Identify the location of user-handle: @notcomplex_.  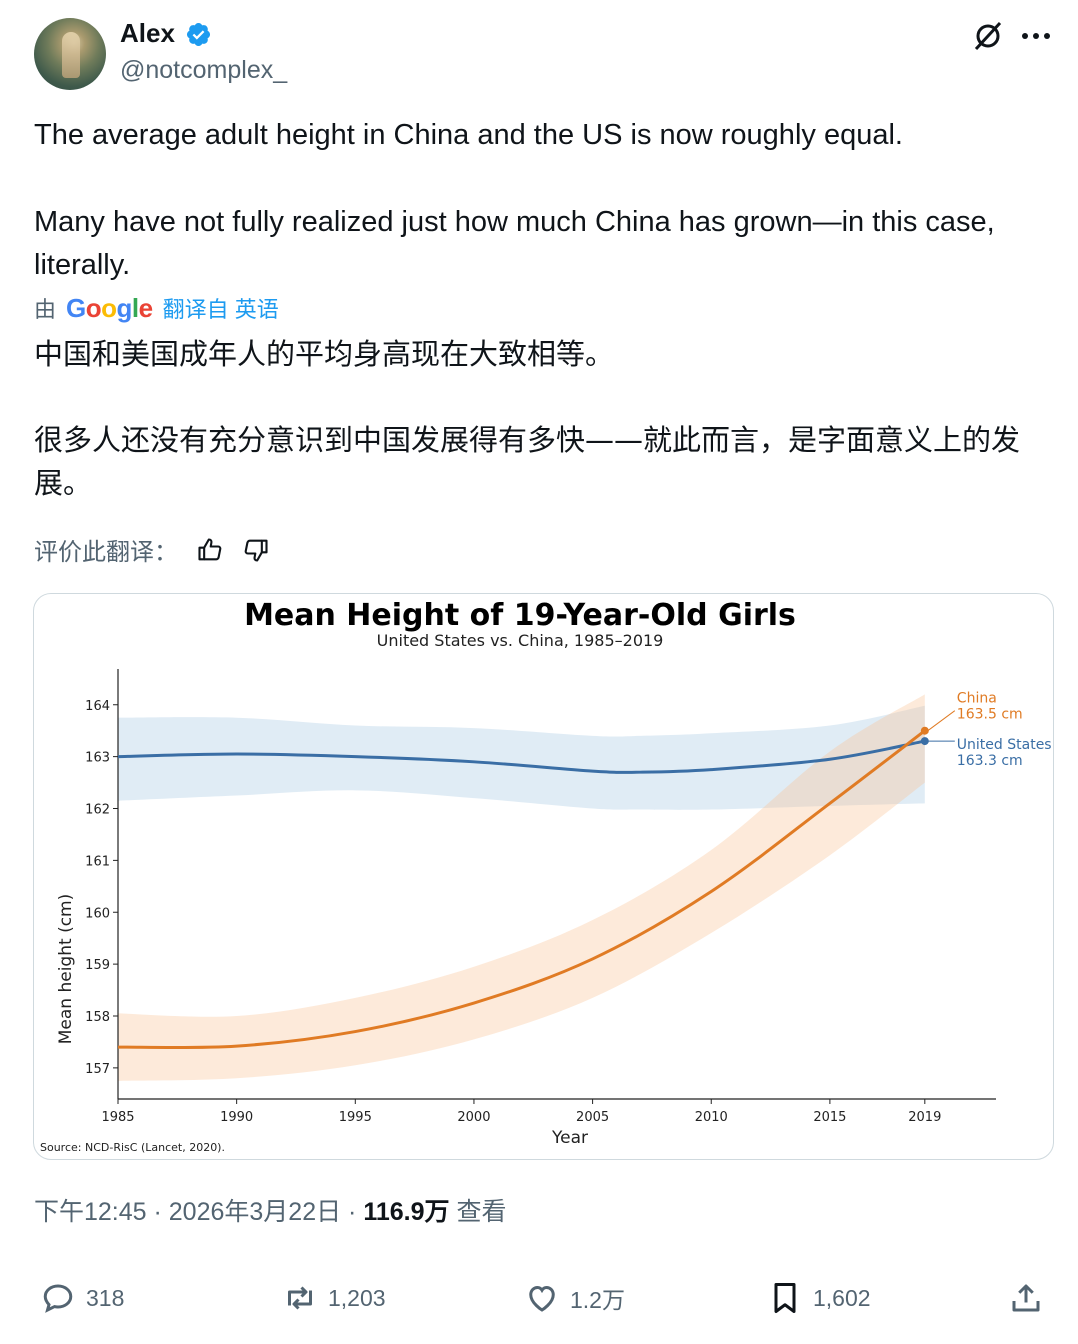
(204, 70).